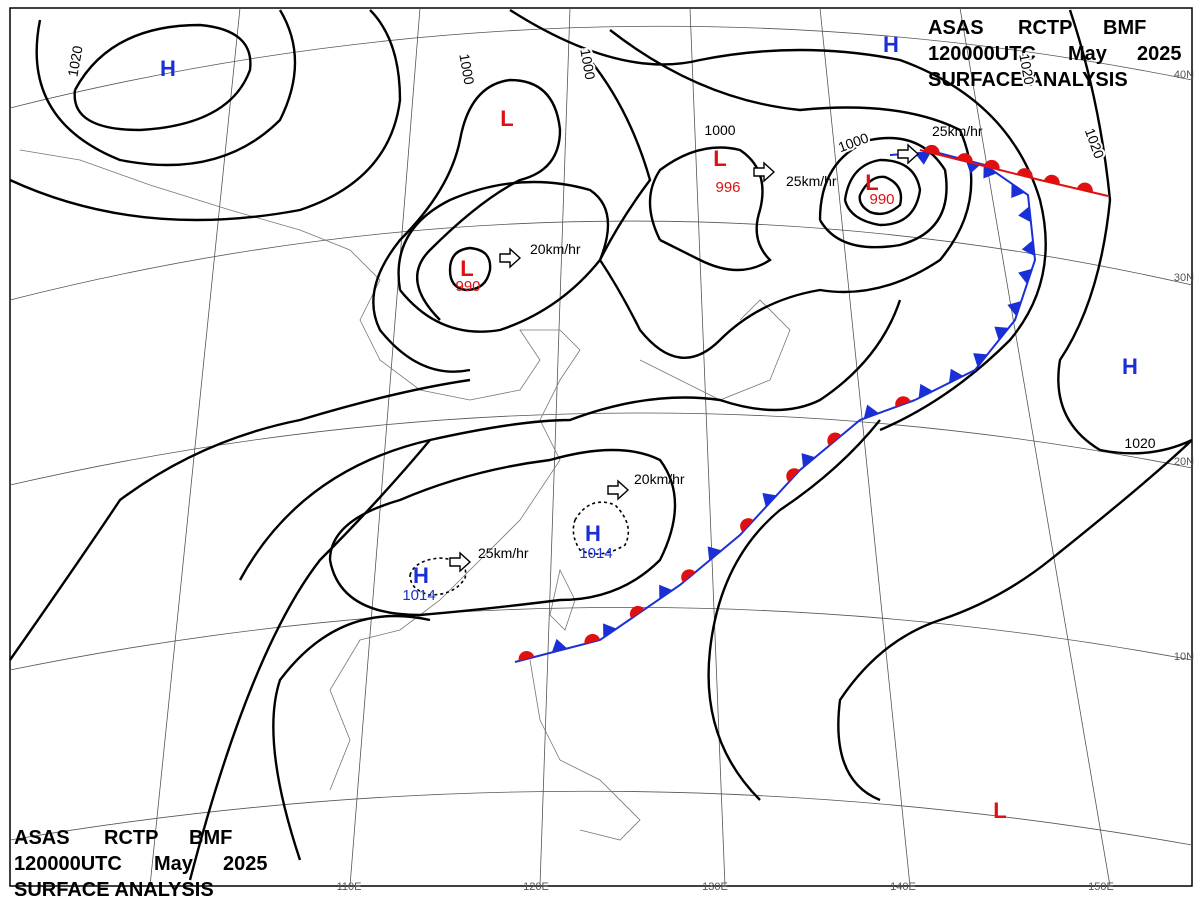 The width and height of the screenshot is (1200, 919). Describe the element at coordinates (1139, 443) in the screenshot. I see `isobar-label: 1020` at that location.